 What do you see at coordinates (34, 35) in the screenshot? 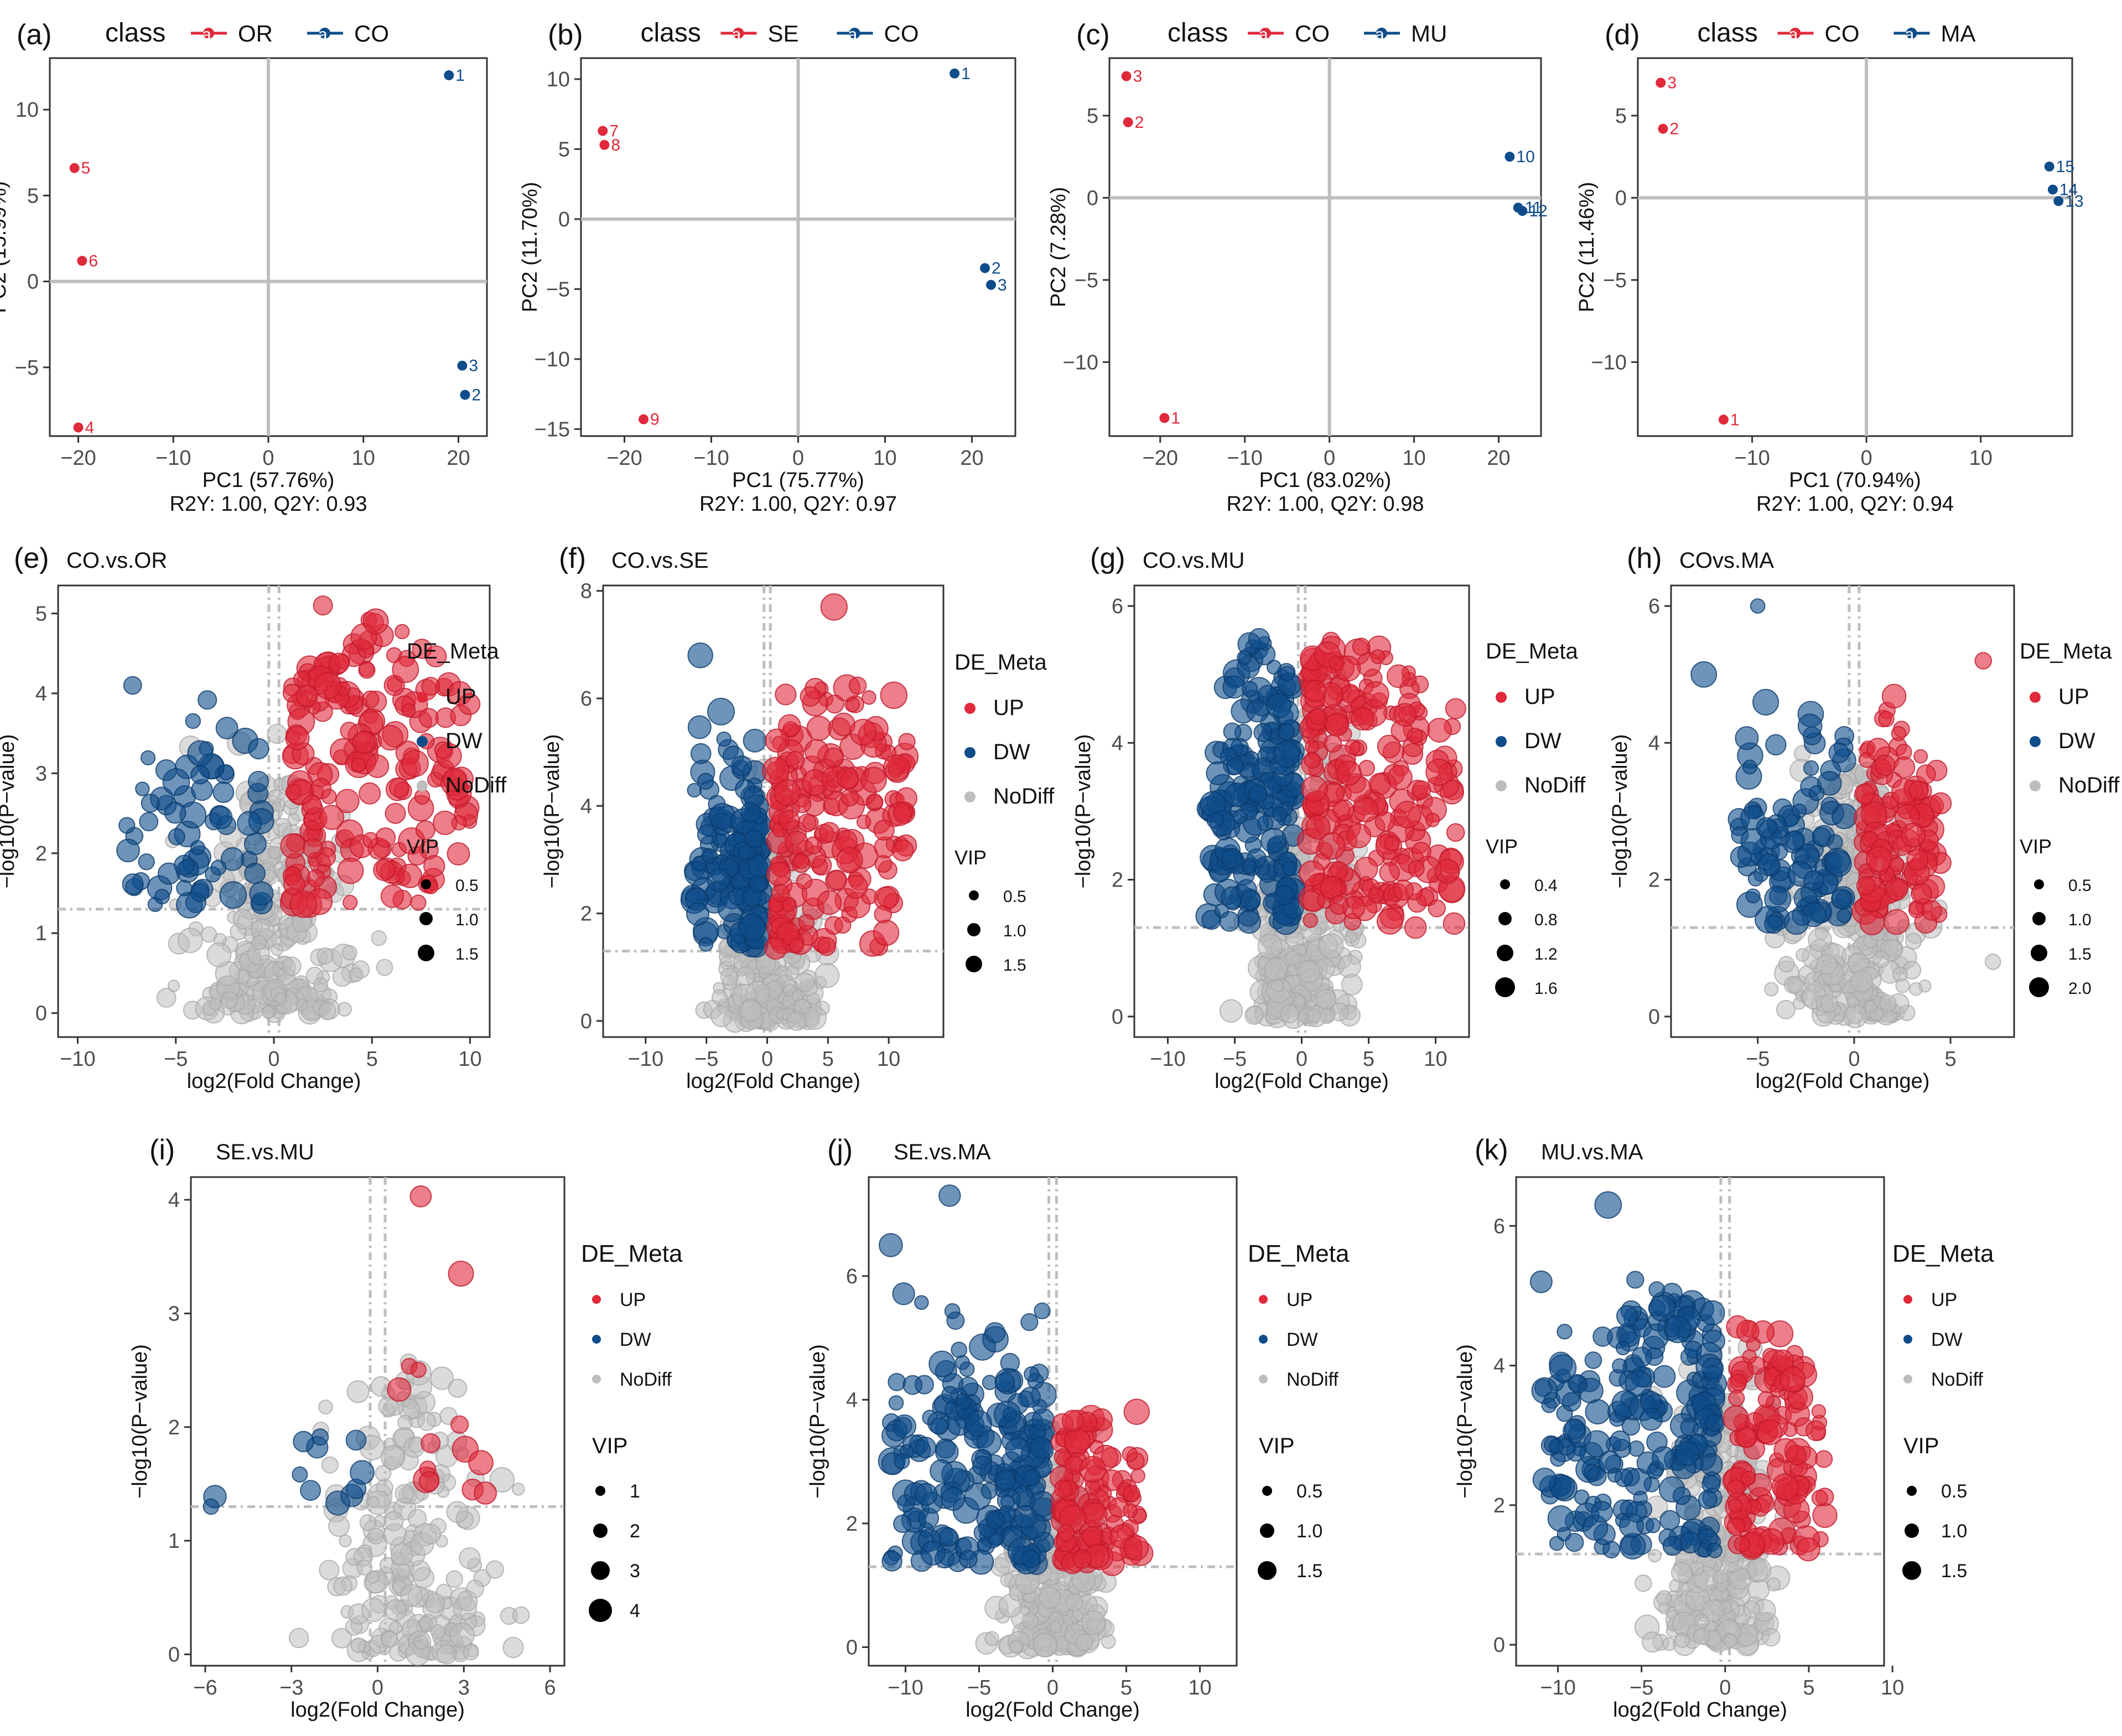
I see `panel-letter: (a)` at bounding box center [34, 35].